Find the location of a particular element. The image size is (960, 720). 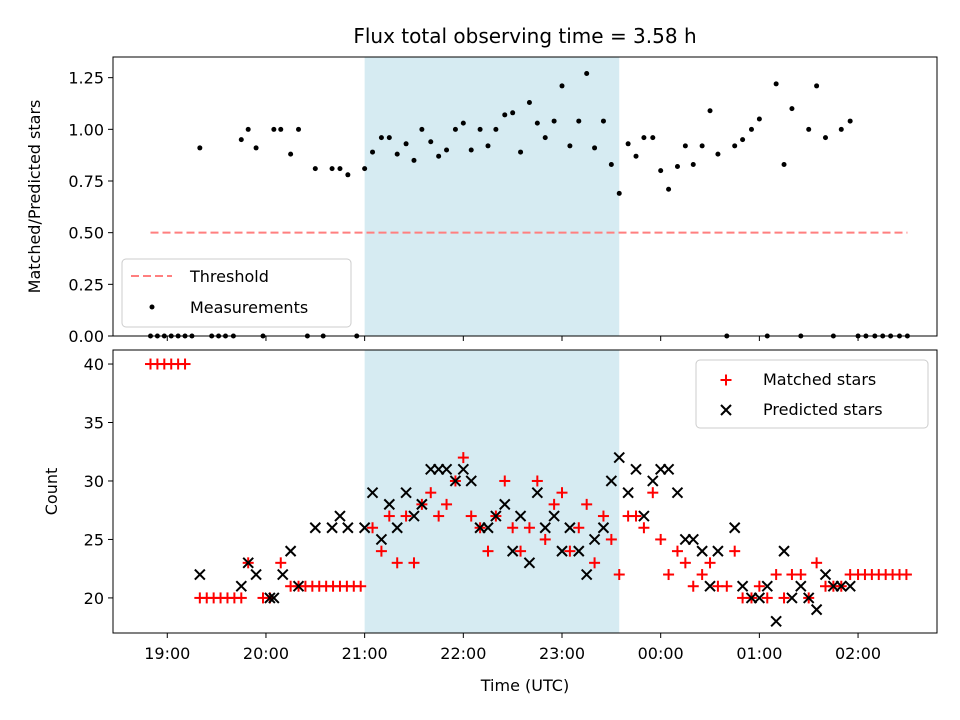

bottom-y-tick-label: 25 is located at coordinates (94, 539).